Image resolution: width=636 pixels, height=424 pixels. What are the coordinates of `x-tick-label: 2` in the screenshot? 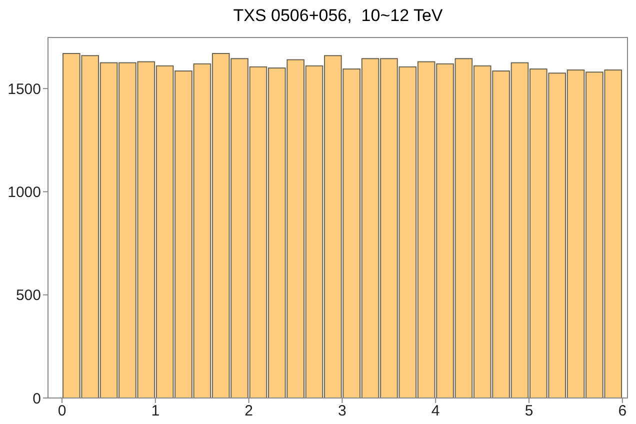 It's located at (248, 411).